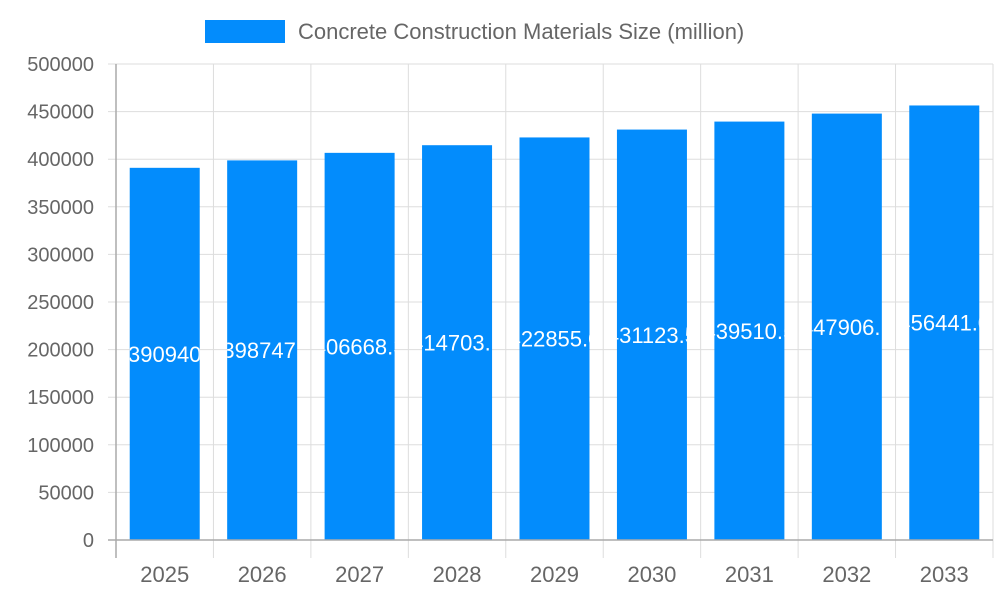  I want to click on legend-swatch, so click(245, 31).